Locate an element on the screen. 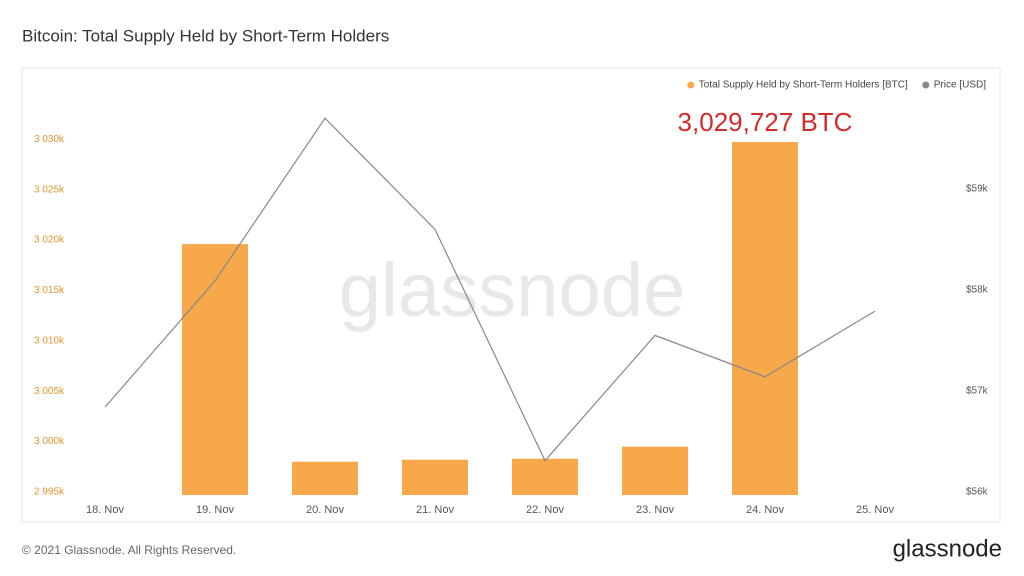  copyright: © 2021 Glassnode. All Rights Reserved. is located at coordinates (129, 550).